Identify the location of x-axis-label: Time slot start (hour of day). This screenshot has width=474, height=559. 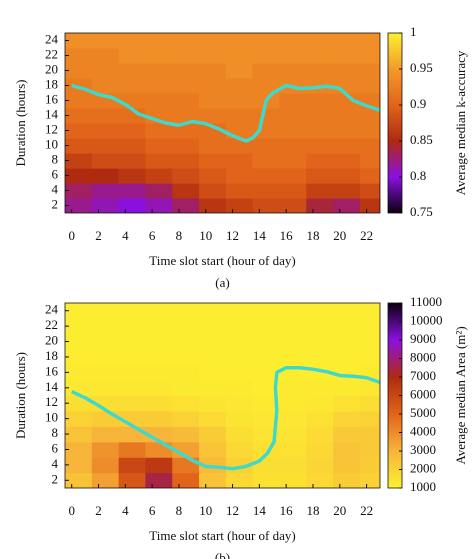
(222, 260).